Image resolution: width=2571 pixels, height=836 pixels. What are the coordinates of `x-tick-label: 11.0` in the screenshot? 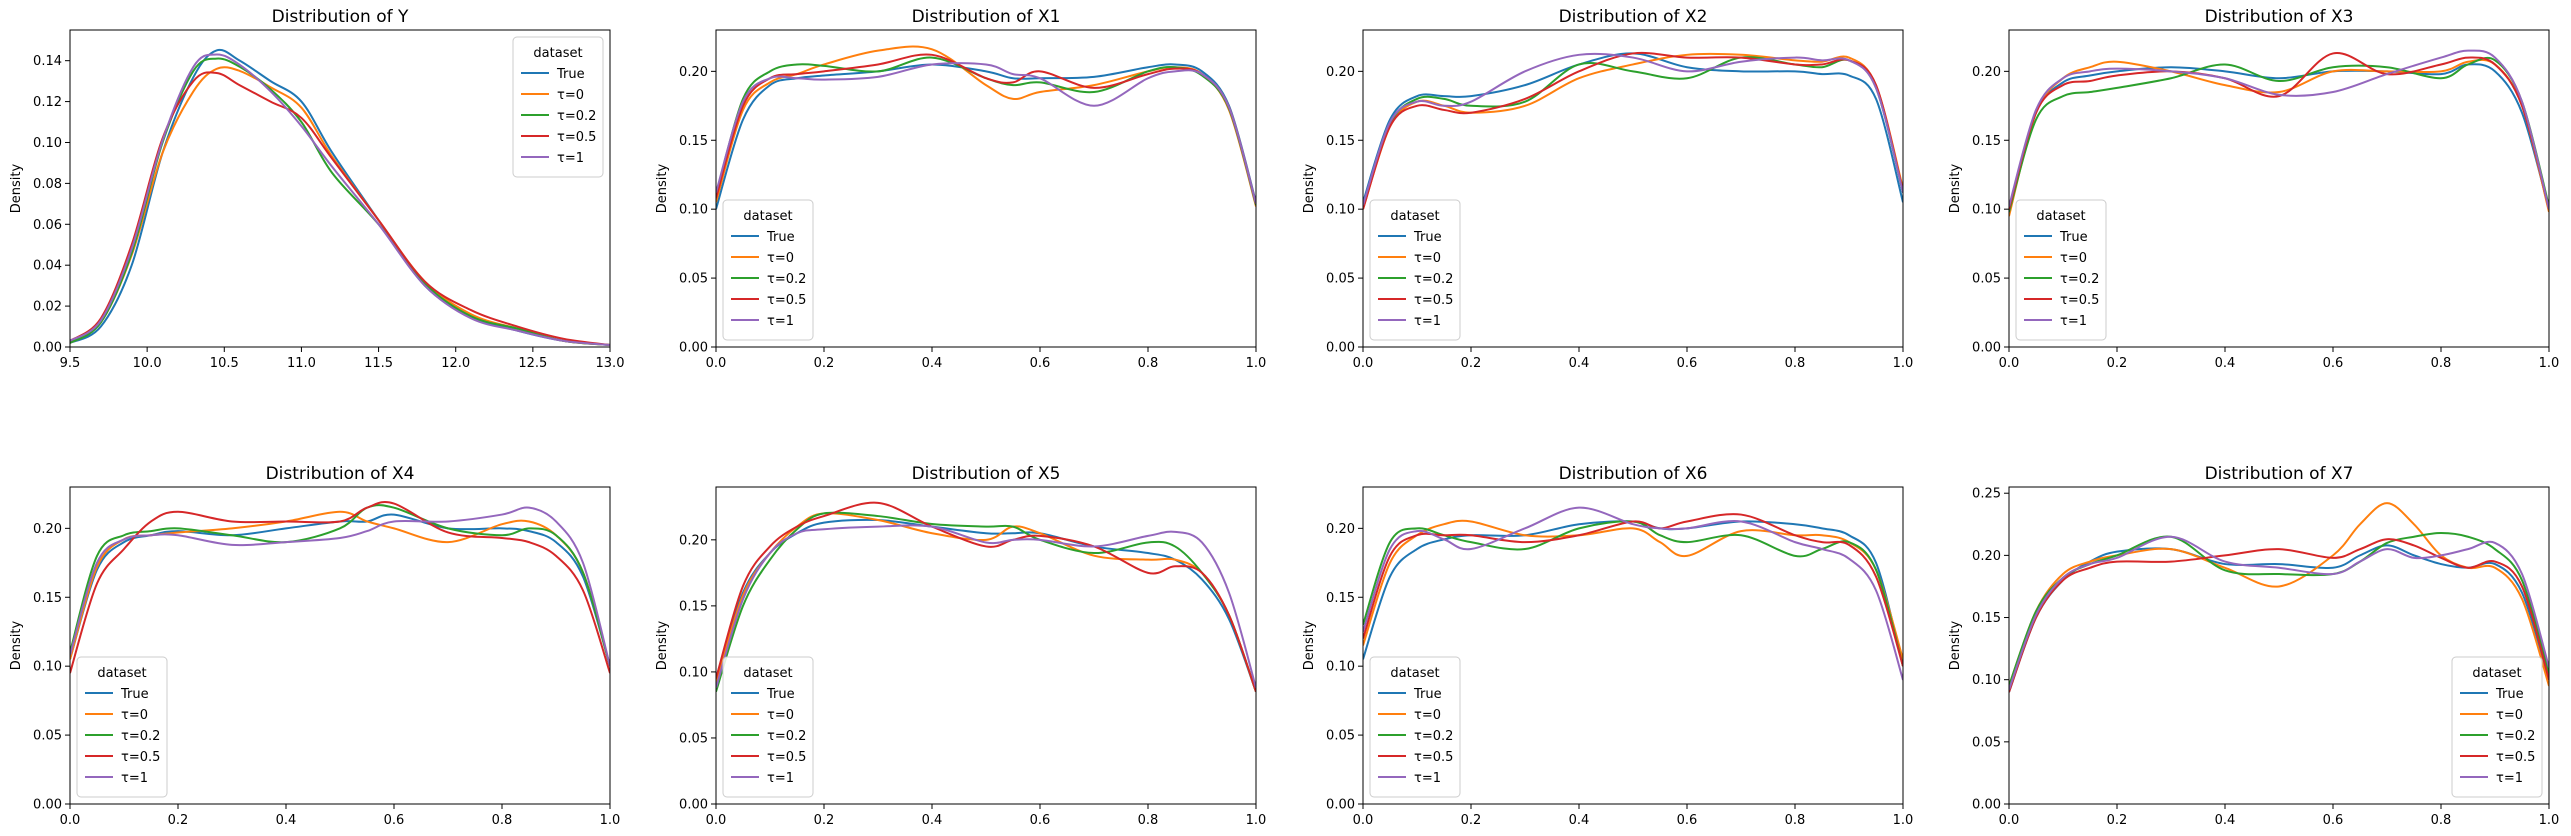 It's located at (301, 363).